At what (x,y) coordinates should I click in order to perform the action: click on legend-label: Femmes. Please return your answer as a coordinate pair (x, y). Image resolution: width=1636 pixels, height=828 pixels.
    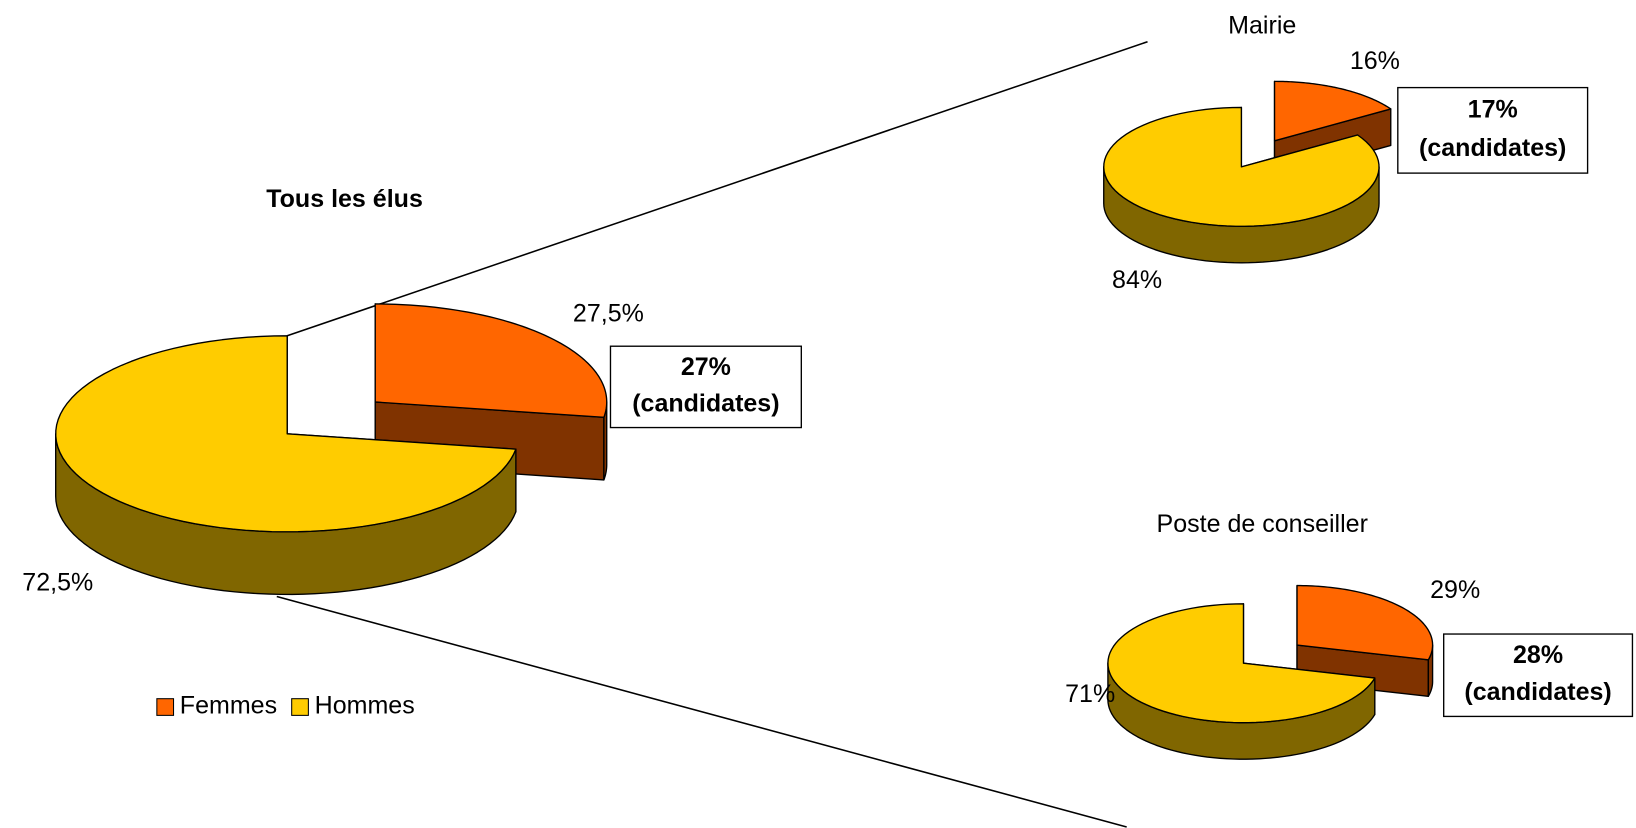
    Looking at the image, I should click on (228, 706).